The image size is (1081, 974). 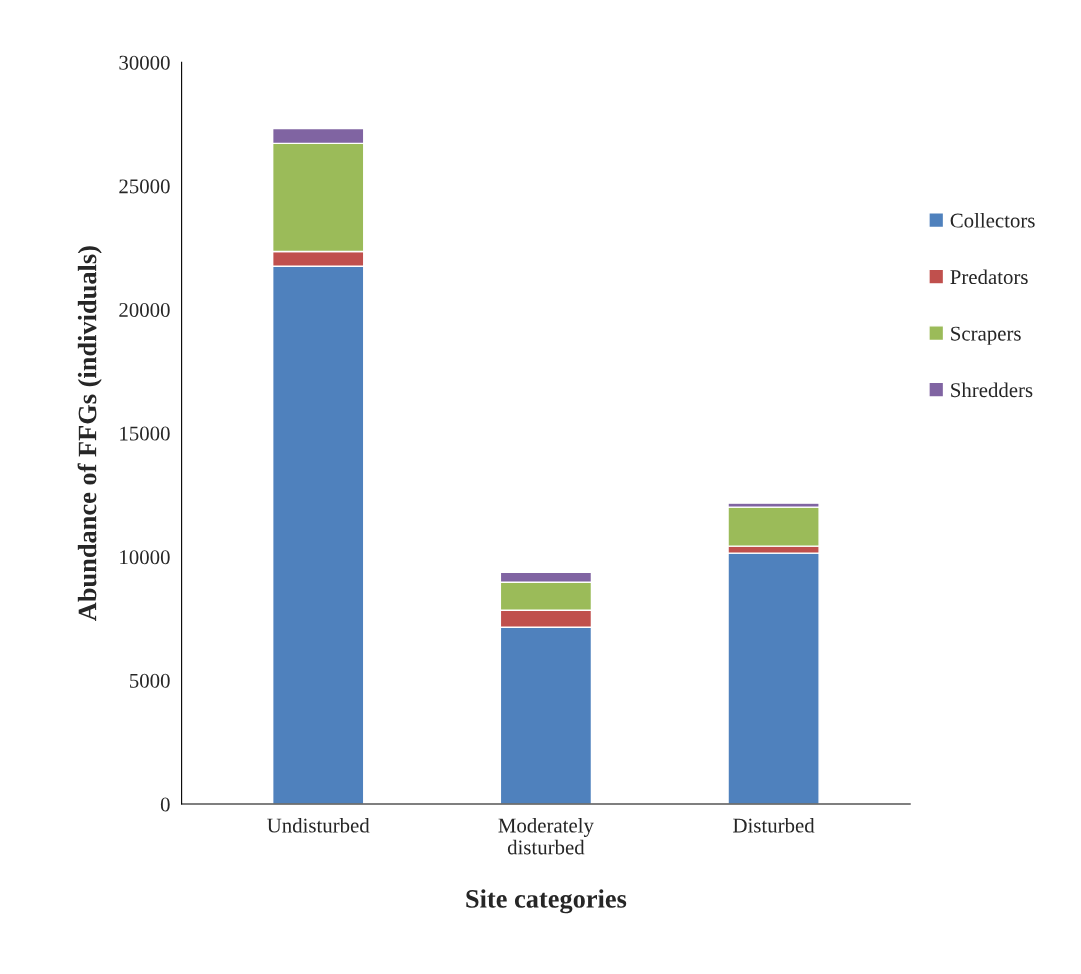 I want to click on legend-label: Scrapers, so click(x=986, y=335).